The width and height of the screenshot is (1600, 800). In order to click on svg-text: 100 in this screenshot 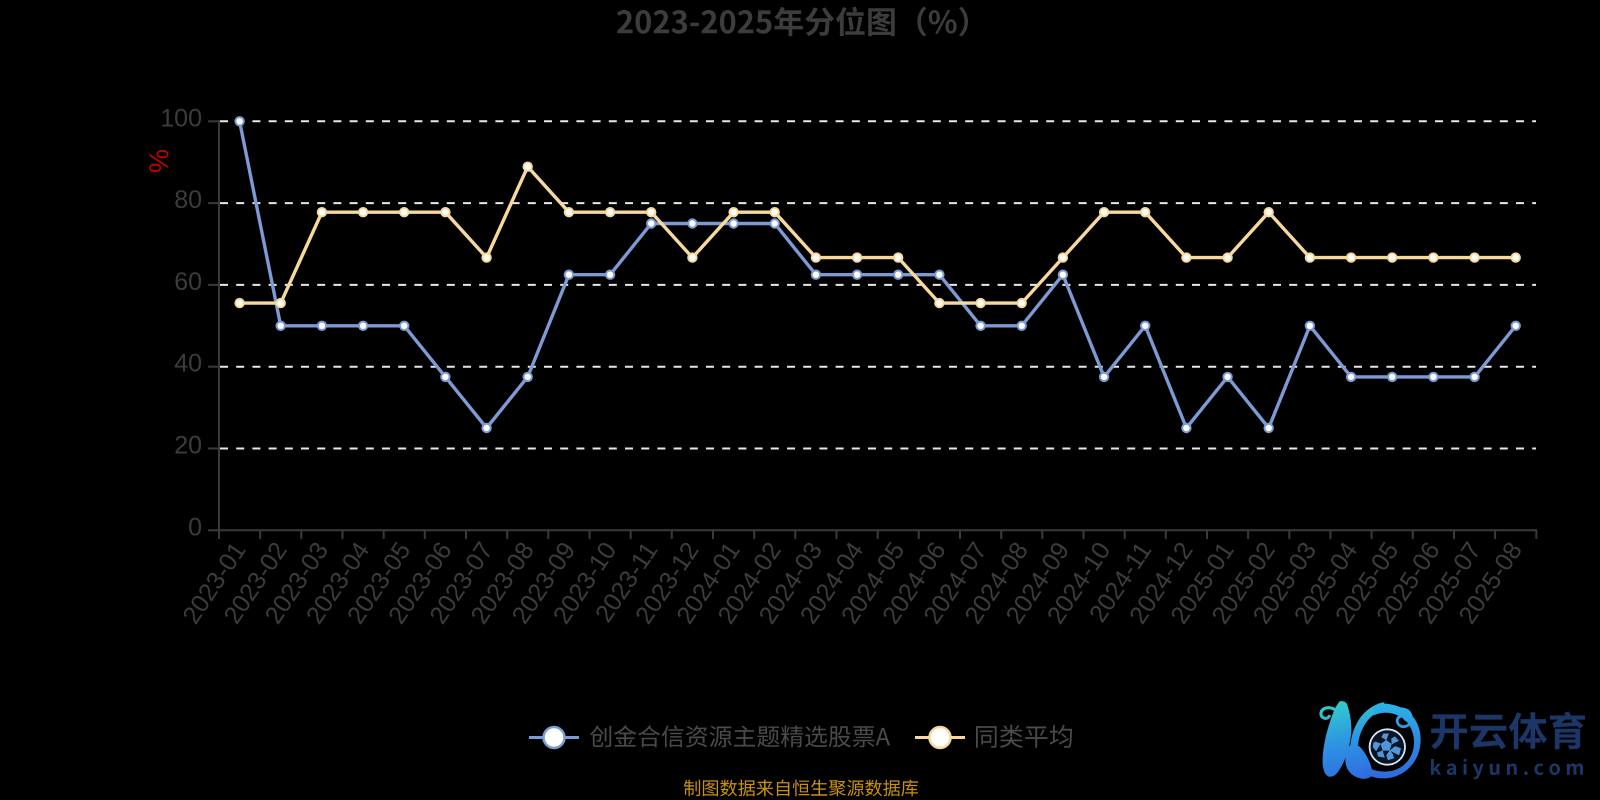, I will do `click(181, 118)`.